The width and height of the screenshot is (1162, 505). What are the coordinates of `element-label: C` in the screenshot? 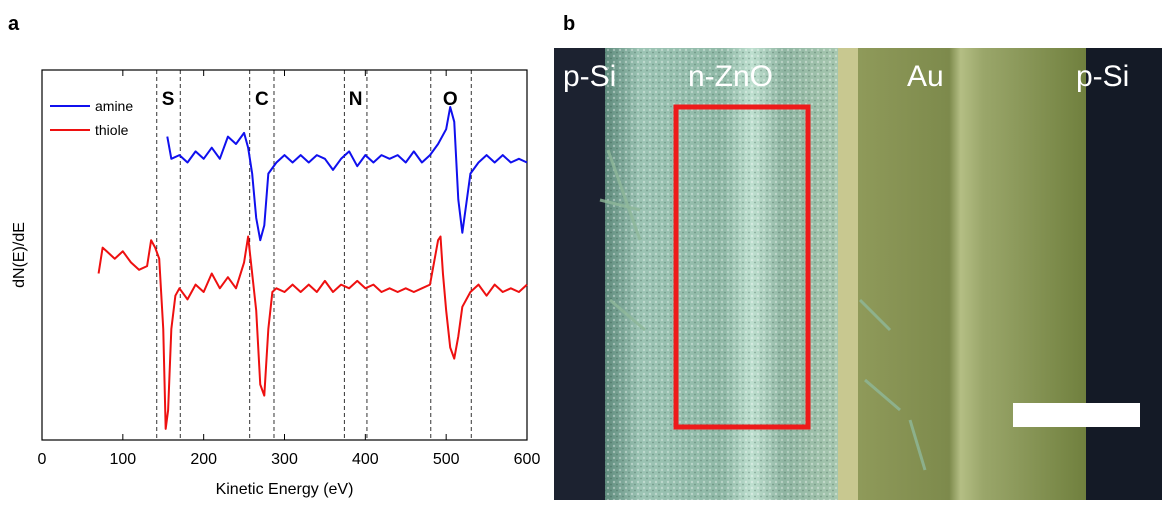 It's located at (262, 99).